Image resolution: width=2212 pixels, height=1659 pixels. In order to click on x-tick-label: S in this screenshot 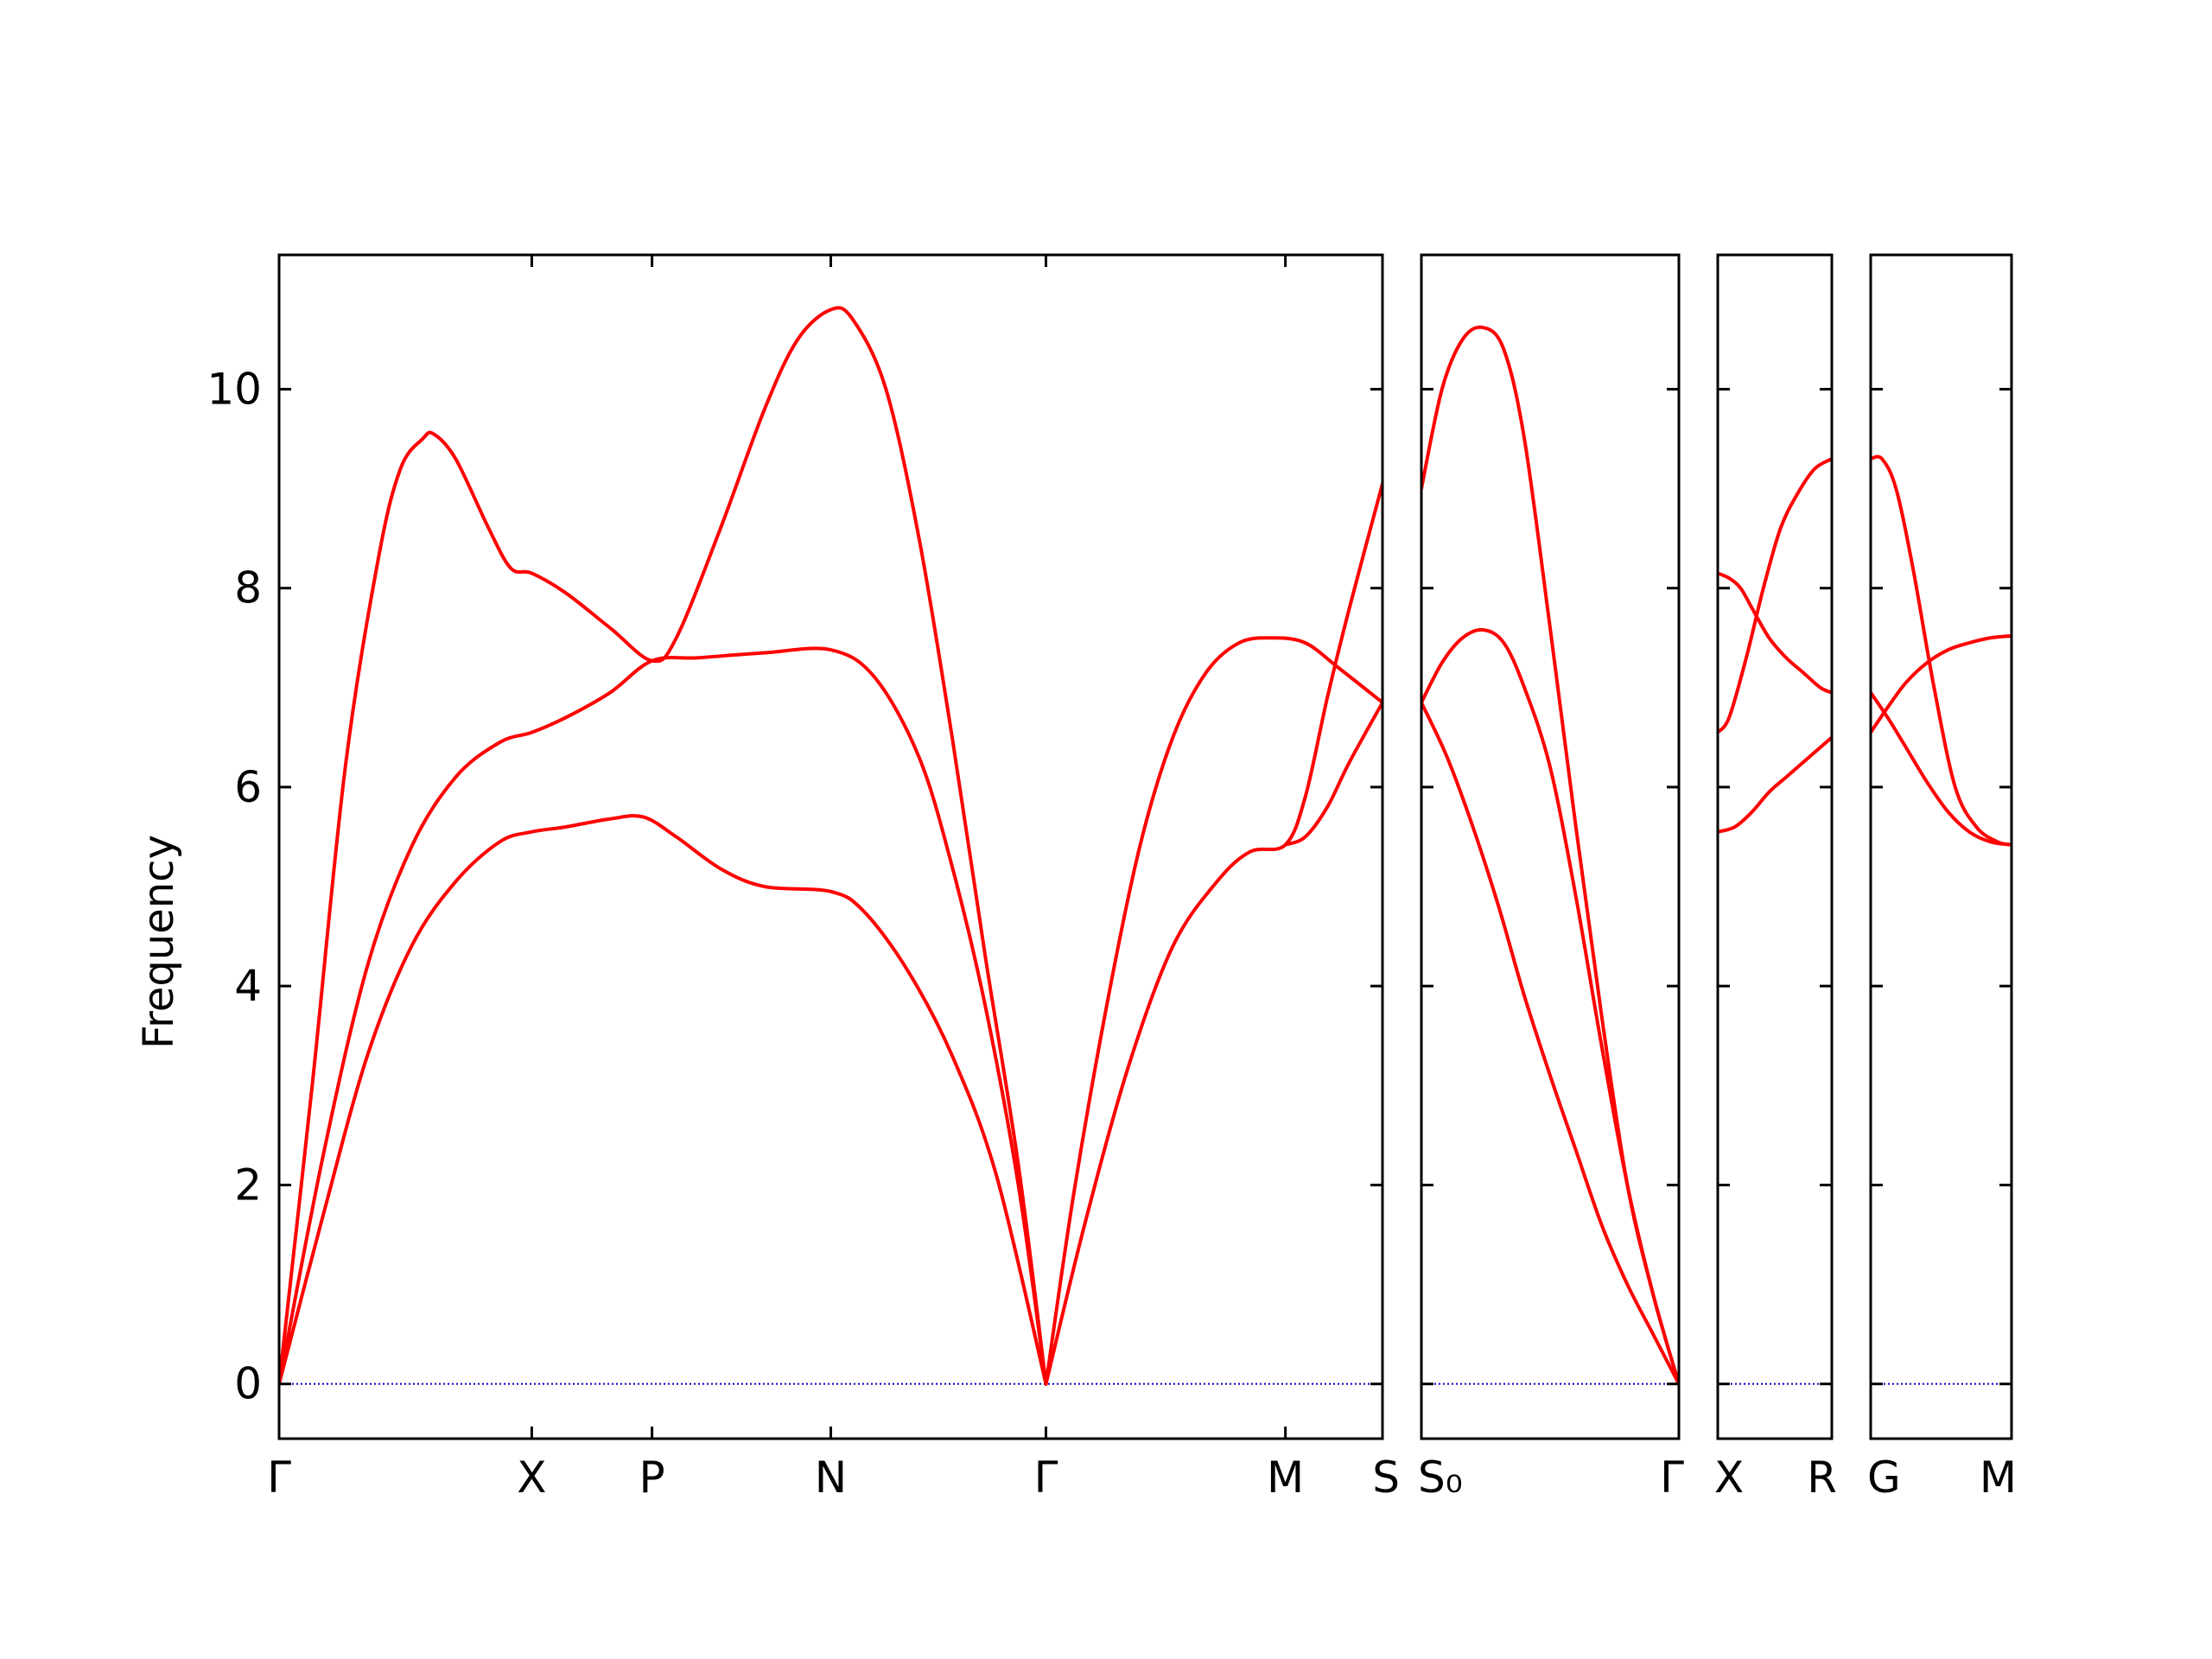, I will do `click(1386, 1477)`.